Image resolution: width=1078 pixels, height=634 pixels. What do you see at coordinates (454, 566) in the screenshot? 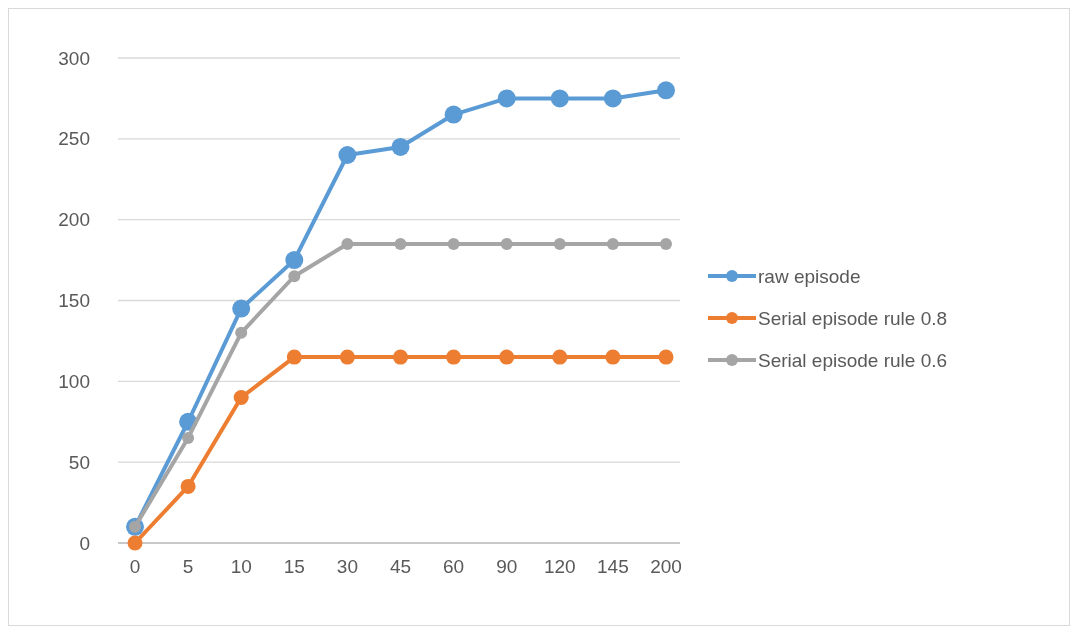
I see `x-tick-label: 60` at bounding box center [454, 566].